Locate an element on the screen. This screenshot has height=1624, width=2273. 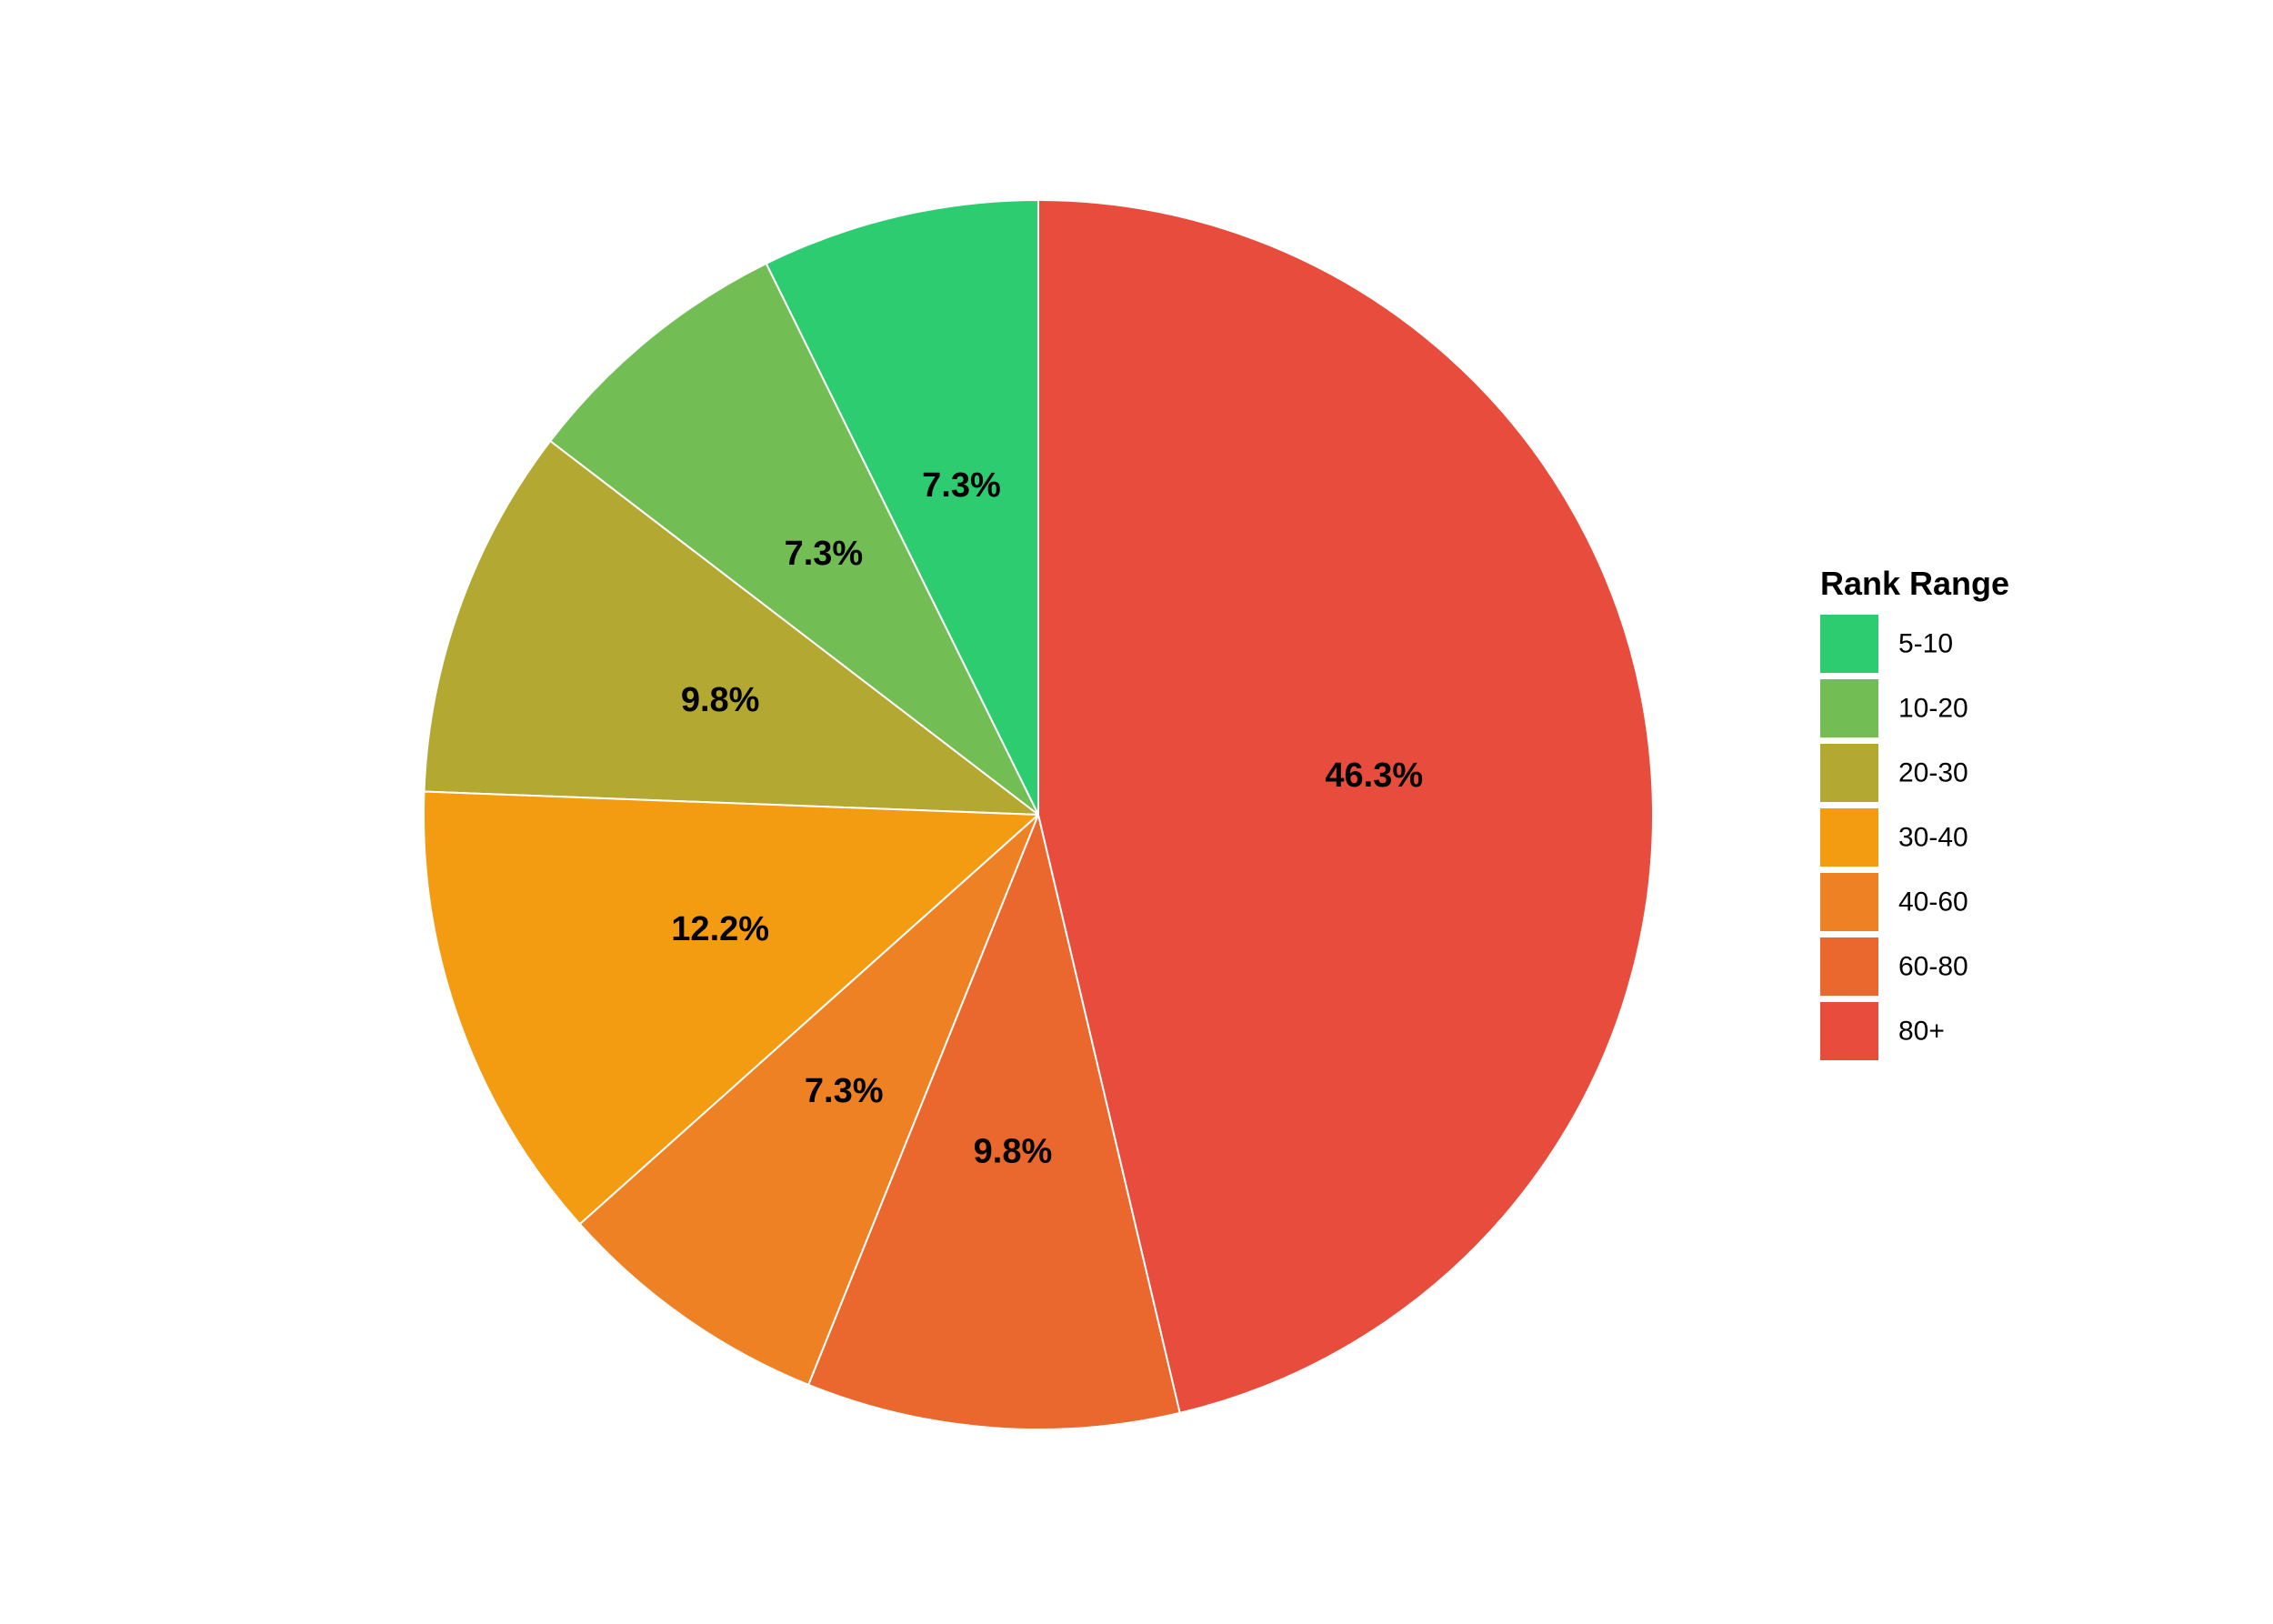
legend-label: 60-80 is located at coordinates (1933, 967).